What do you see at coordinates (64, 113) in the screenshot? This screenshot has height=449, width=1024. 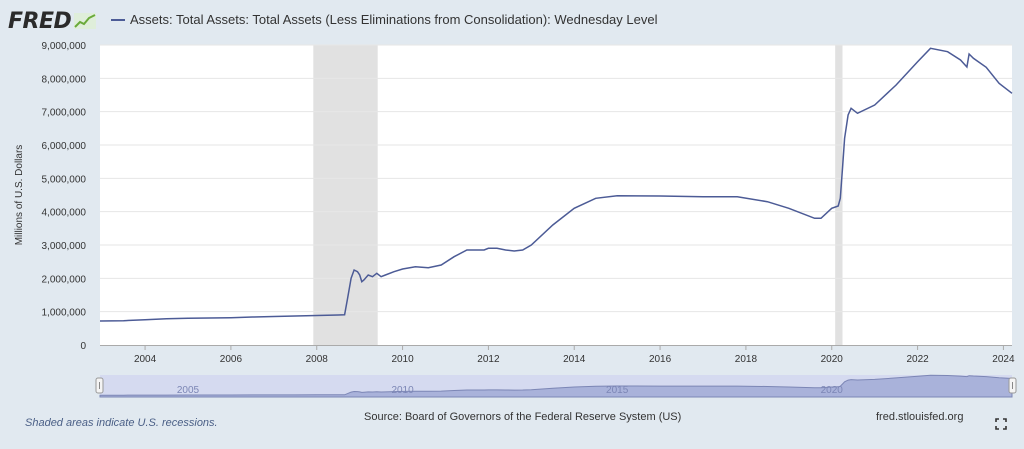 I see `y-tick-label: 7,000,000` at bounding box center [64, 113].